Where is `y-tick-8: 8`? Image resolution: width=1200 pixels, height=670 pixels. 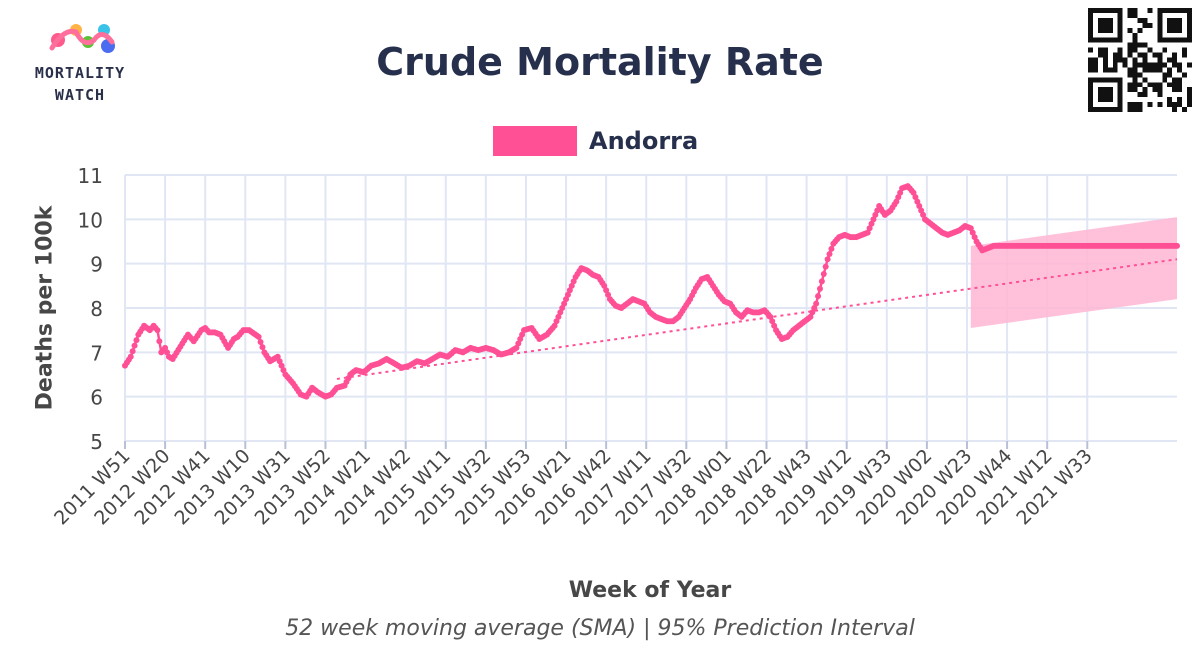
y-tick-8: 8 is located at coordinates (96, 309).